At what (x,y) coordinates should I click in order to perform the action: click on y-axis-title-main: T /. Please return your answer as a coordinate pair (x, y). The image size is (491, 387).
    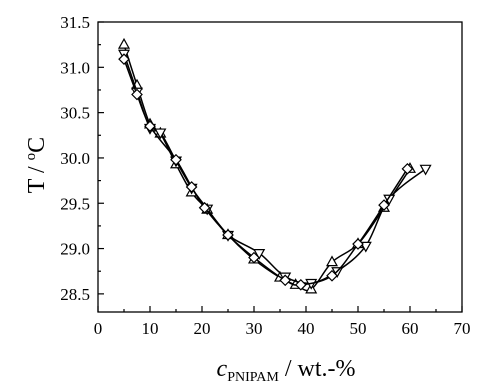
    Looking at the image, I should click on (37, 176).